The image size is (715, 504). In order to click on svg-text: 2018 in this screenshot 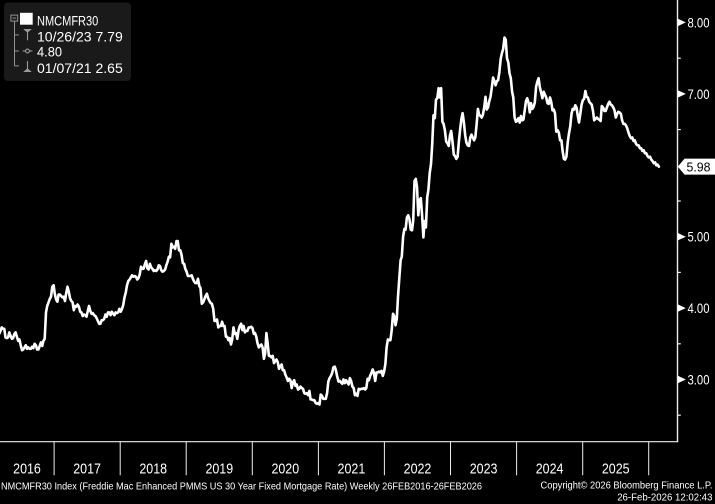, I will do `click(153, 470)`.